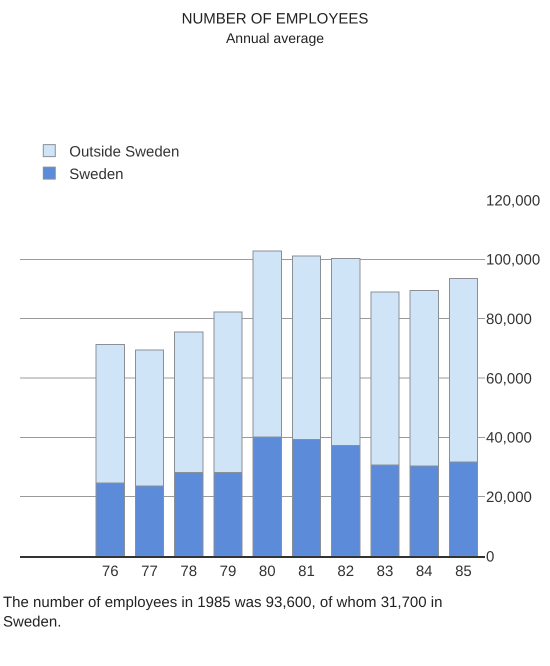 The height and width of the screenshot is (666, 550). I want to click on y-tick-label: 100,000, so click(513, 260).